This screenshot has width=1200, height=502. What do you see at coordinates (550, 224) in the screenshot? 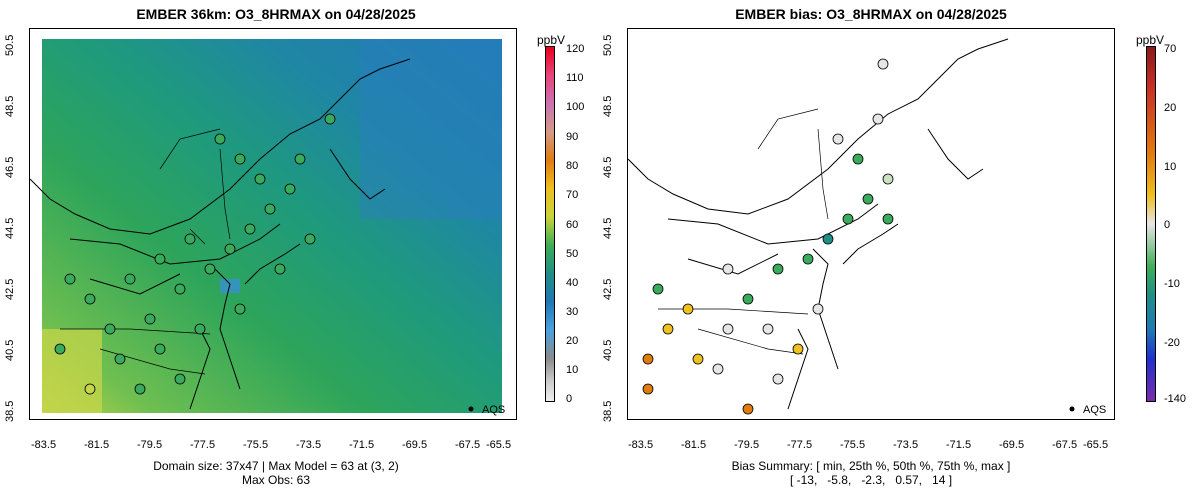
I see `left-colorbar-bar` at bounding box center [550, 224].